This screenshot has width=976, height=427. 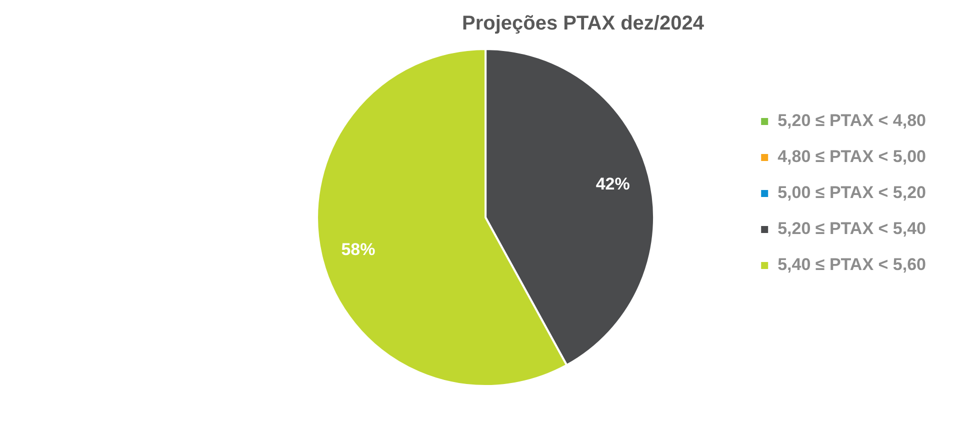 I want to click on data-label: 58%, so click(x=358, y=249).